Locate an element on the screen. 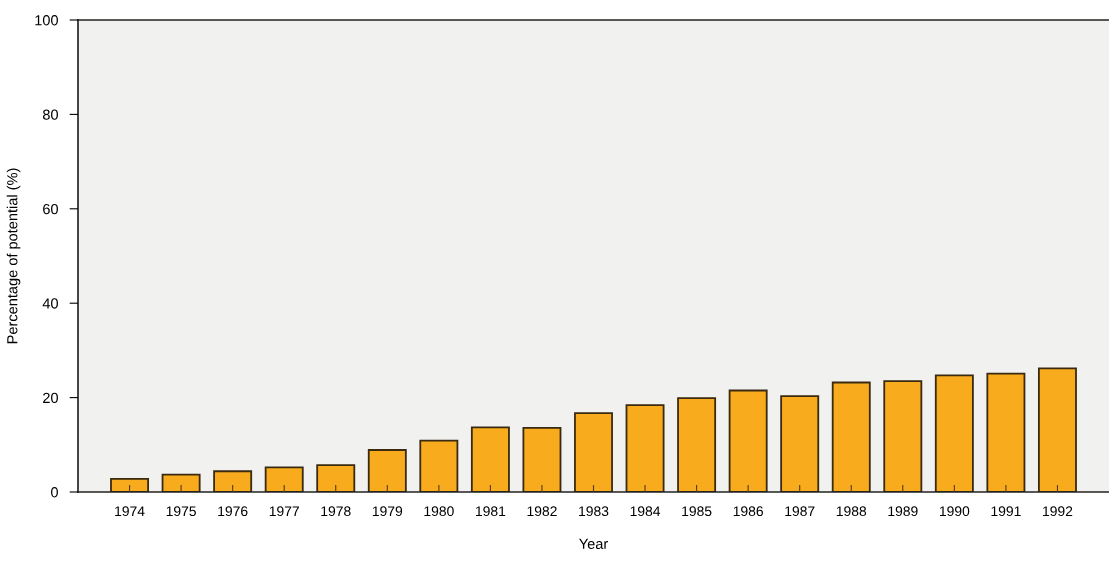 The height and width of the screenshot is (574, 1109). x-tick-label: 1978 is located at coordinates (336, 511).